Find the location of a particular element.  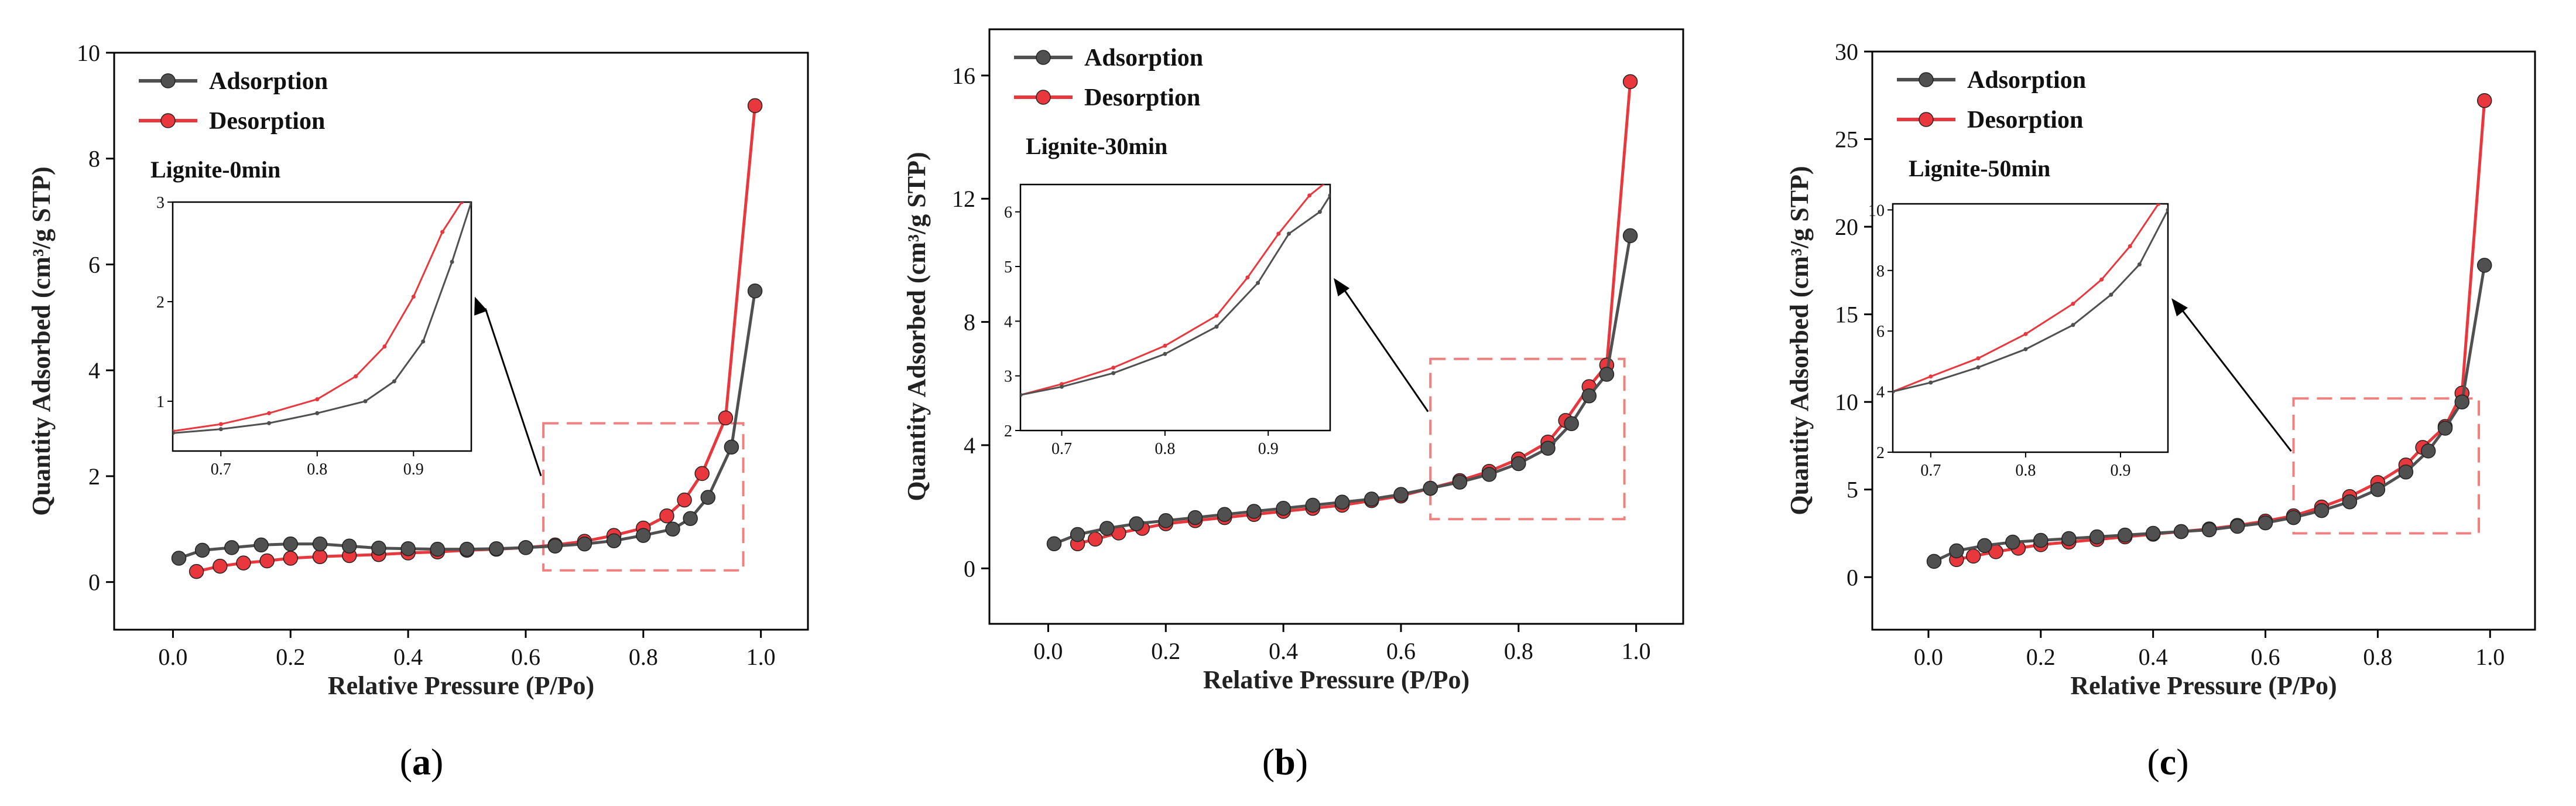

x-tick-label-2: 0.4 is located at coordinates (408, 657).